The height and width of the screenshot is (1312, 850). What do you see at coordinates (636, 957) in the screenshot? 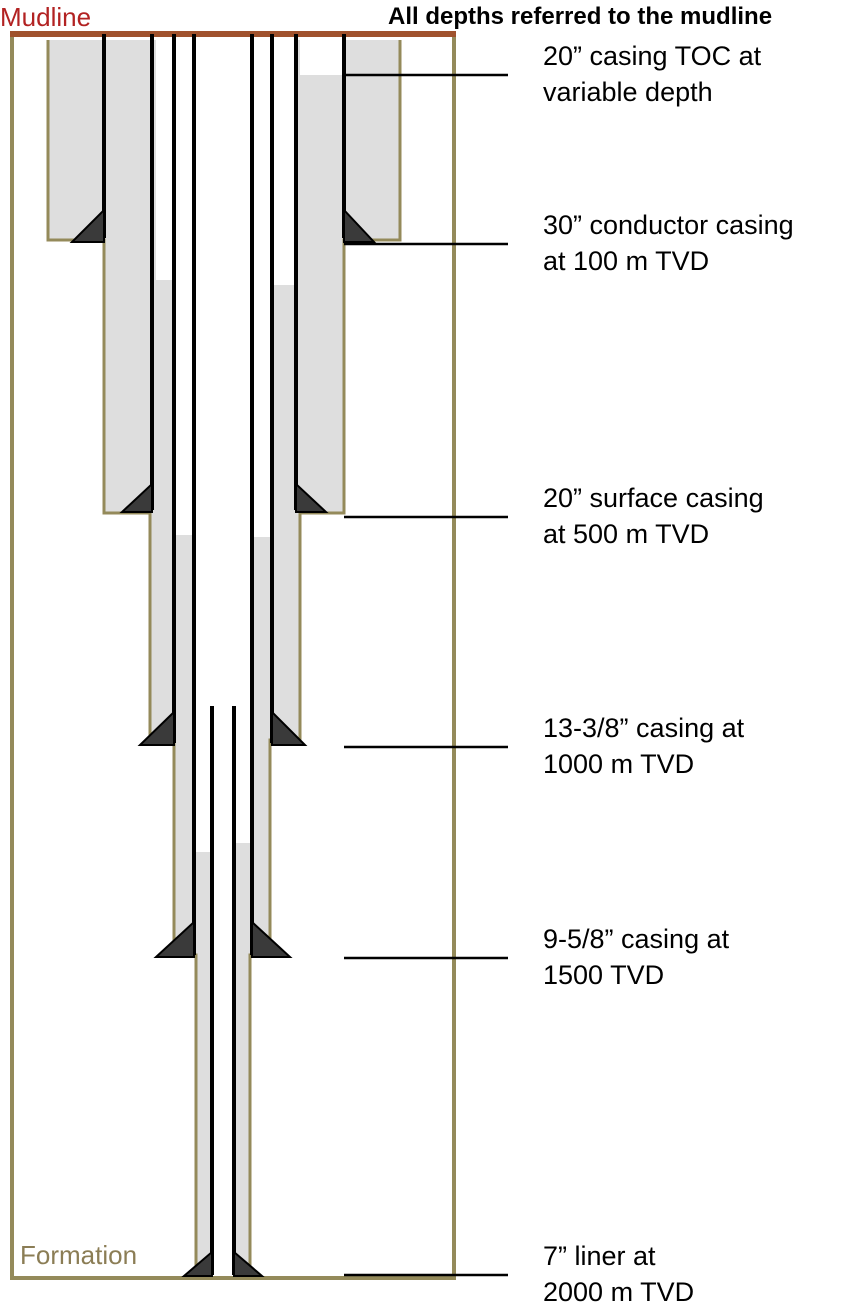
I see `label-casing-9-5-8: 9-5/8” casing at 1500 TVD` at bounding box center [636, 957].